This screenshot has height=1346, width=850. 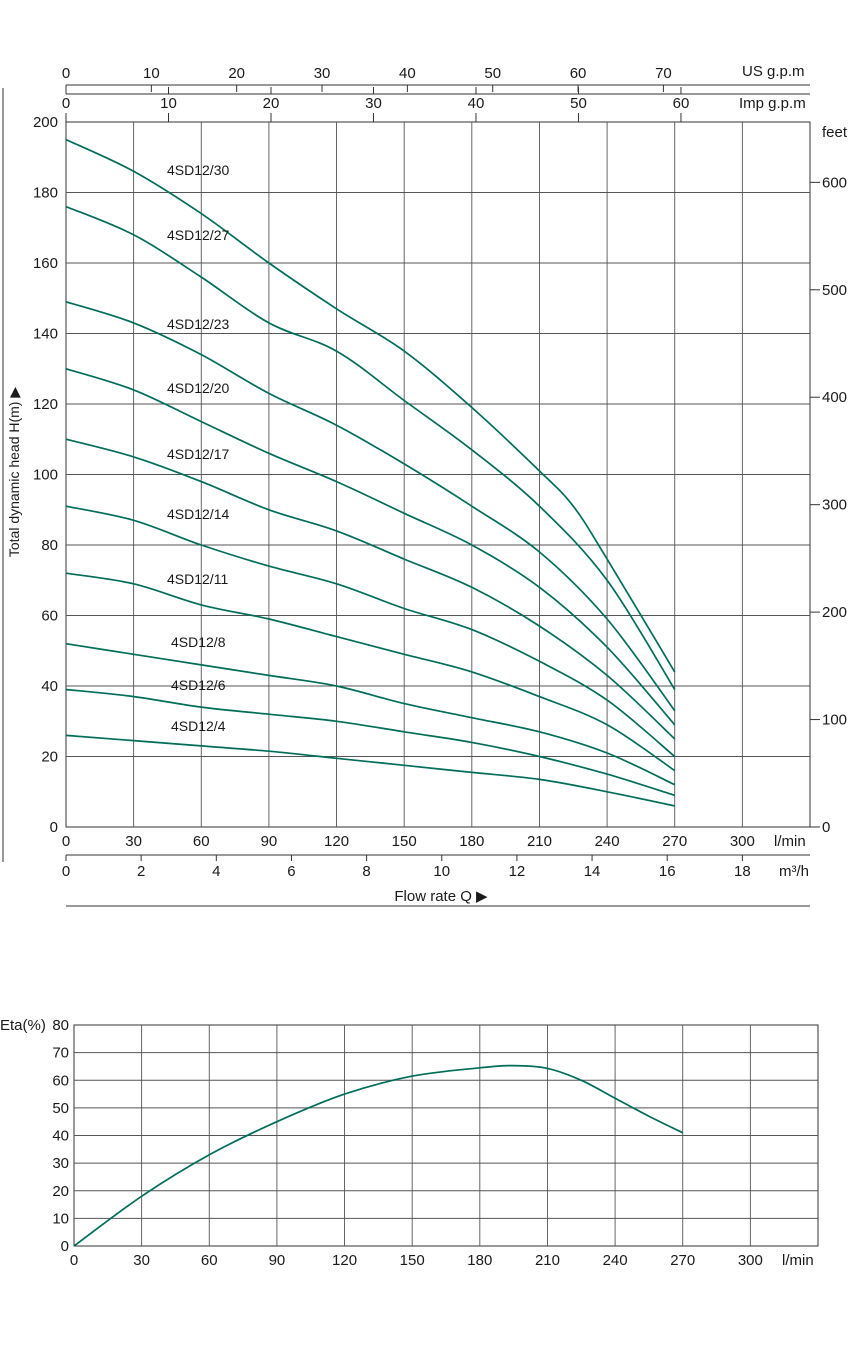 I want to click on eta-x-tick-label: 90, so click(x=277, y=1260).